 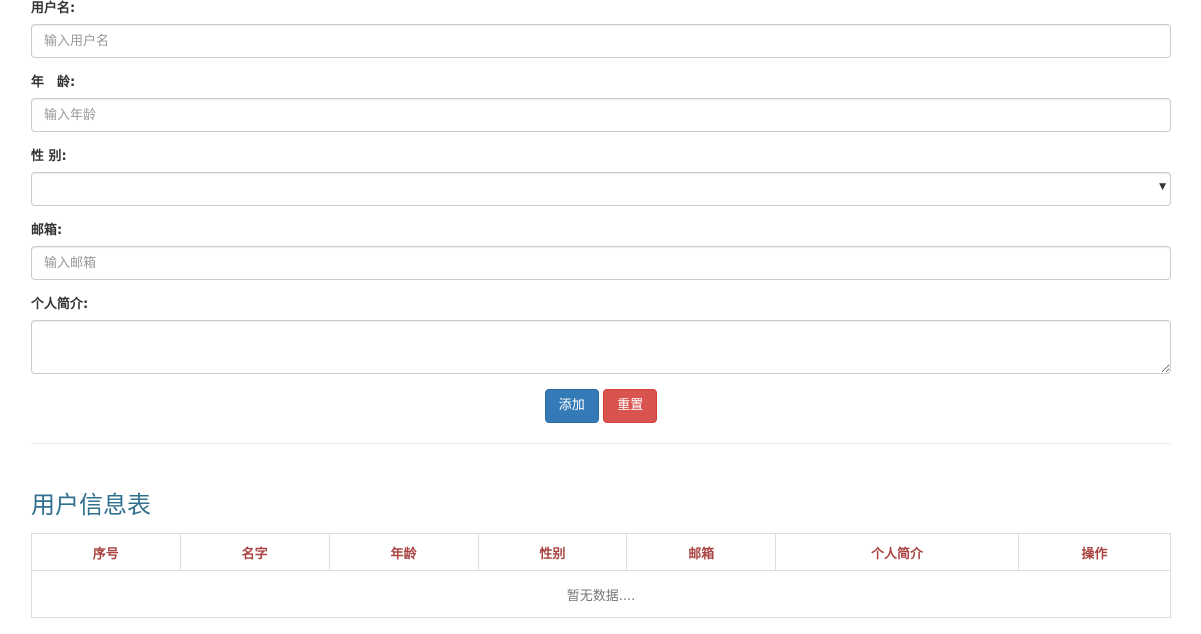 I want to click on username-input, so click(x=601, y=41).